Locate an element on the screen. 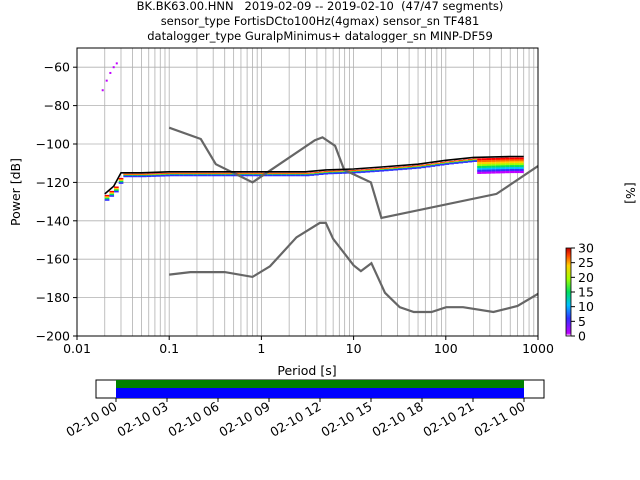  coverage-tick-label: 02-10 12 is located at coordinates (295, 419).